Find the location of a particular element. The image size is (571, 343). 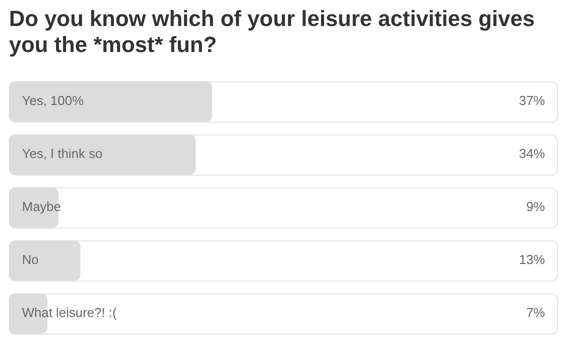

y-tick-label: Yes, 100% is located at coordinates (53, 100).